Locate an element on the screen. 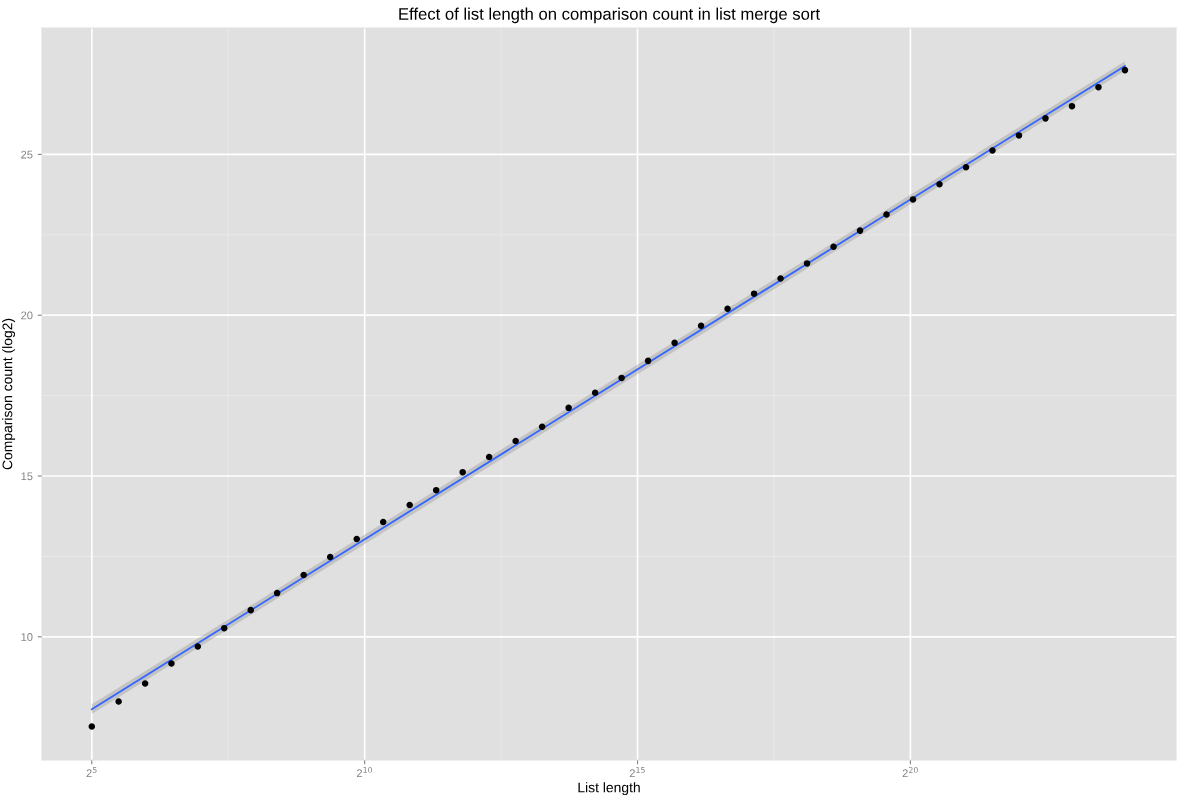 The height and width of the screenshot is (800, 1200). y-tick-label: 20 is located at coordinates (27, 315).